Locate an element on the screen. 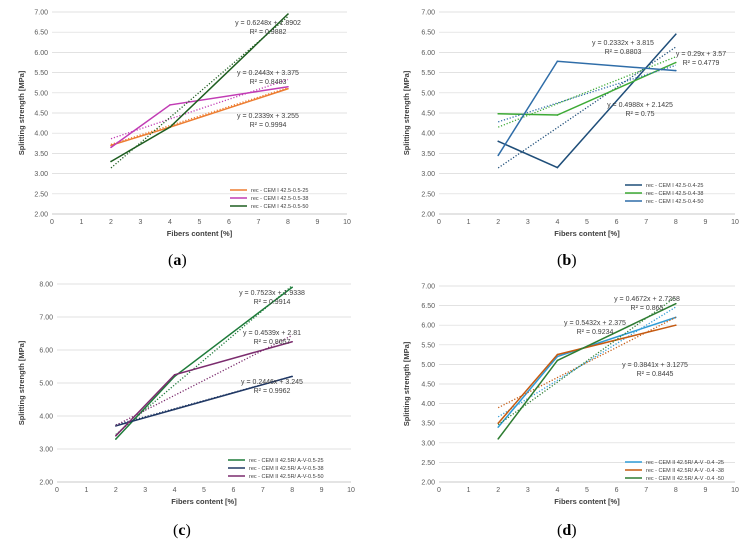 The height and width of the screenshot is (546, 750). trend-equation: y = 0.2339x + 3.255 is located at coordinates (268, 116).